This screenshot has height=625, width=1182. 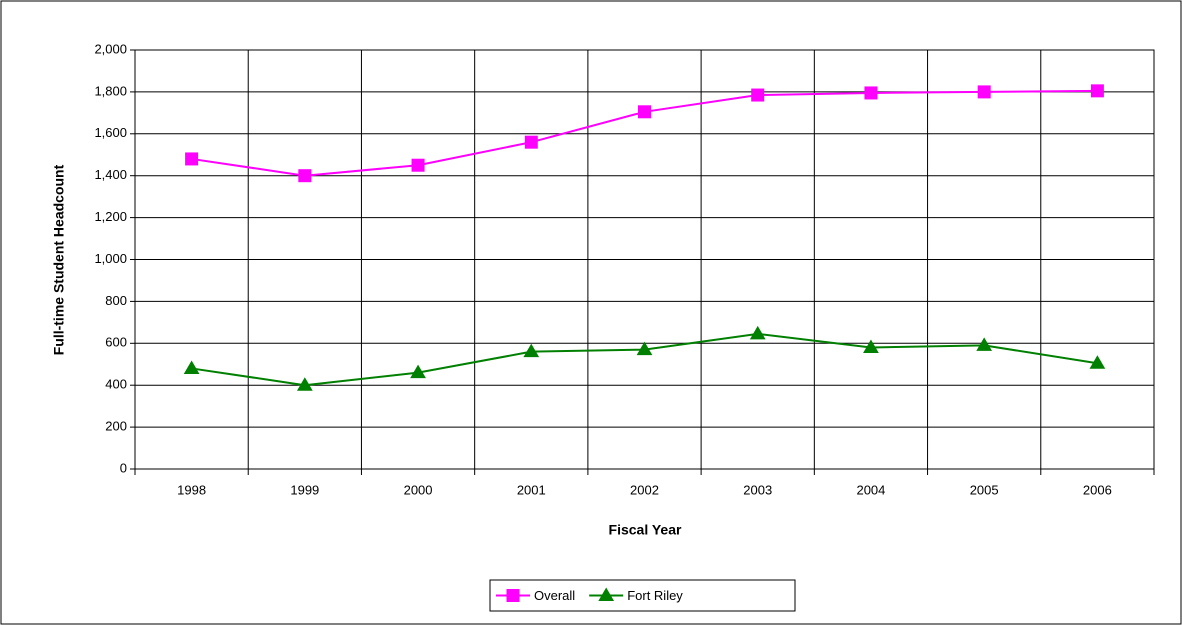 I want to click on y-tick-label: 1,000, so click(x=110, y=258).